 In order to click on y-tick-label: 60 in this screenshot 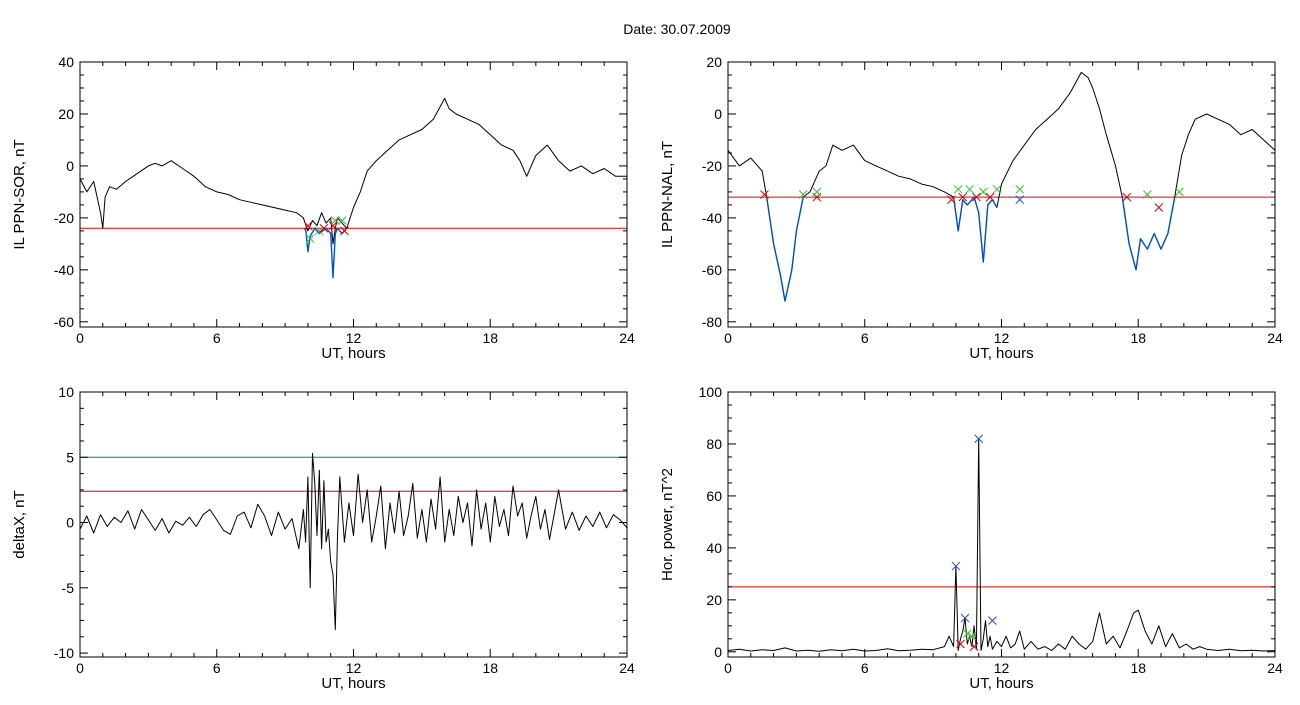, I will do `click(714, 496)`.